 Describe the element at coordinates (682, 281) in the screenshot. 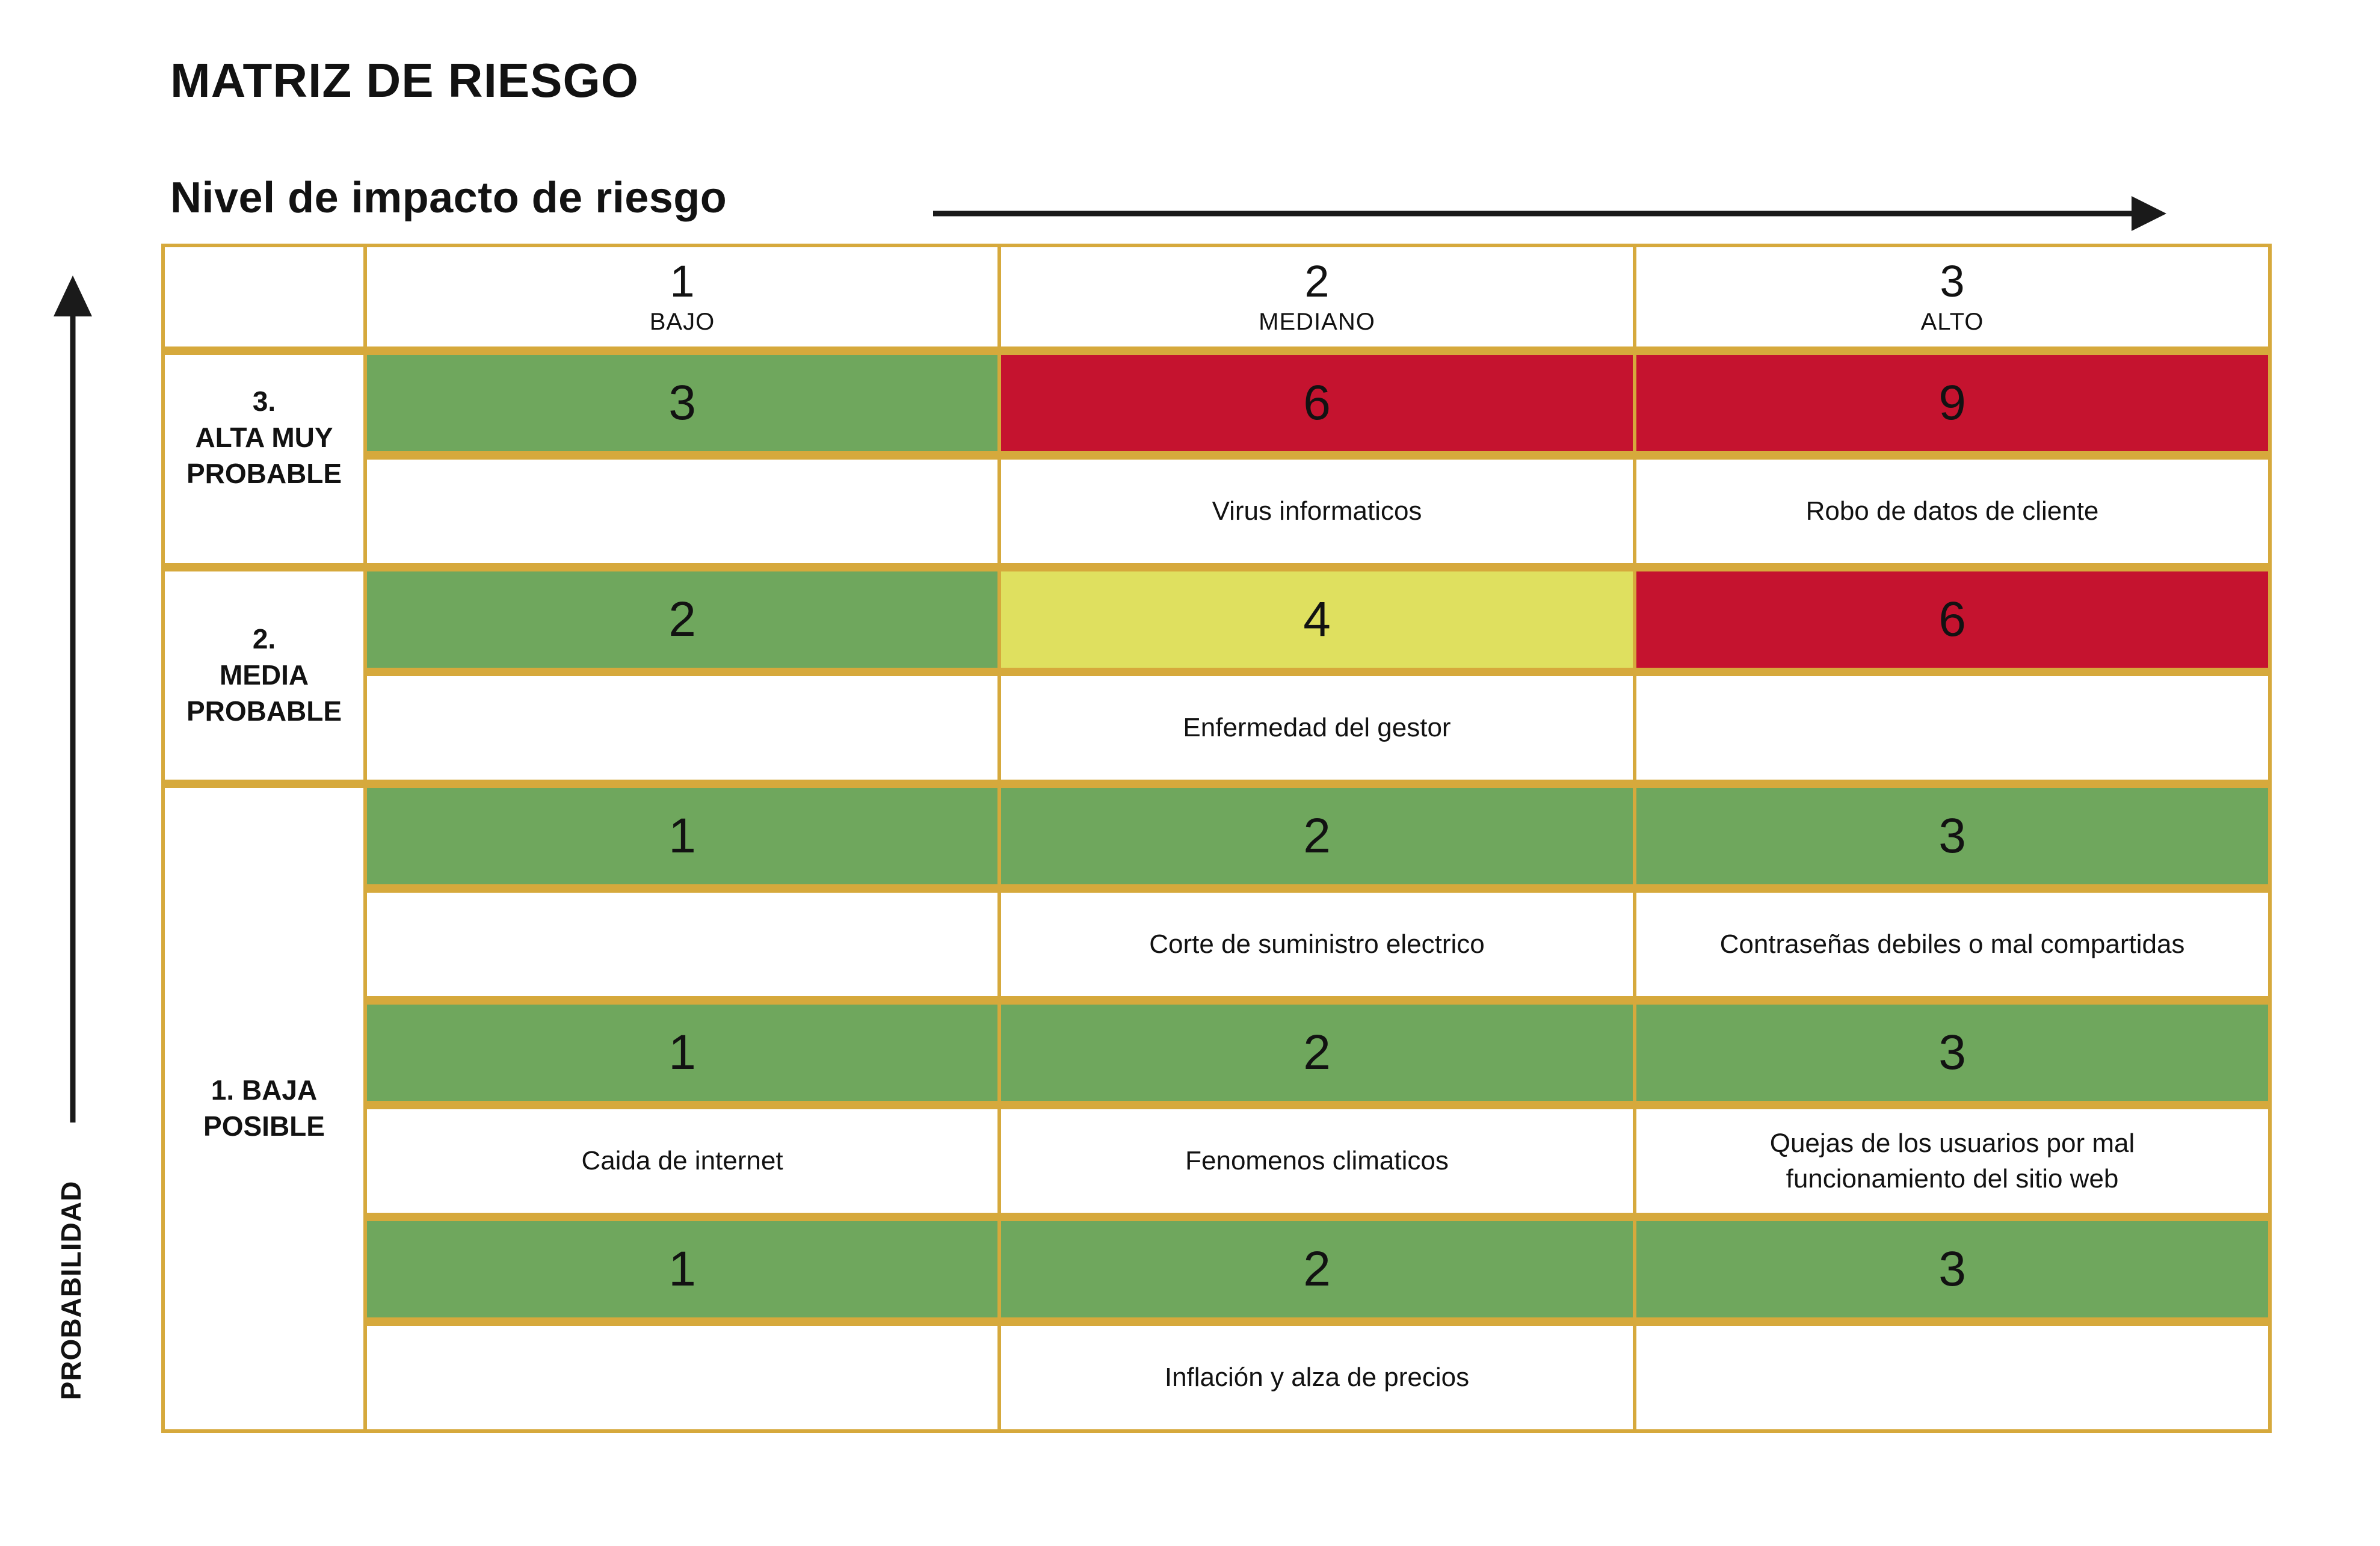

I see `column-number: 1` at that location.